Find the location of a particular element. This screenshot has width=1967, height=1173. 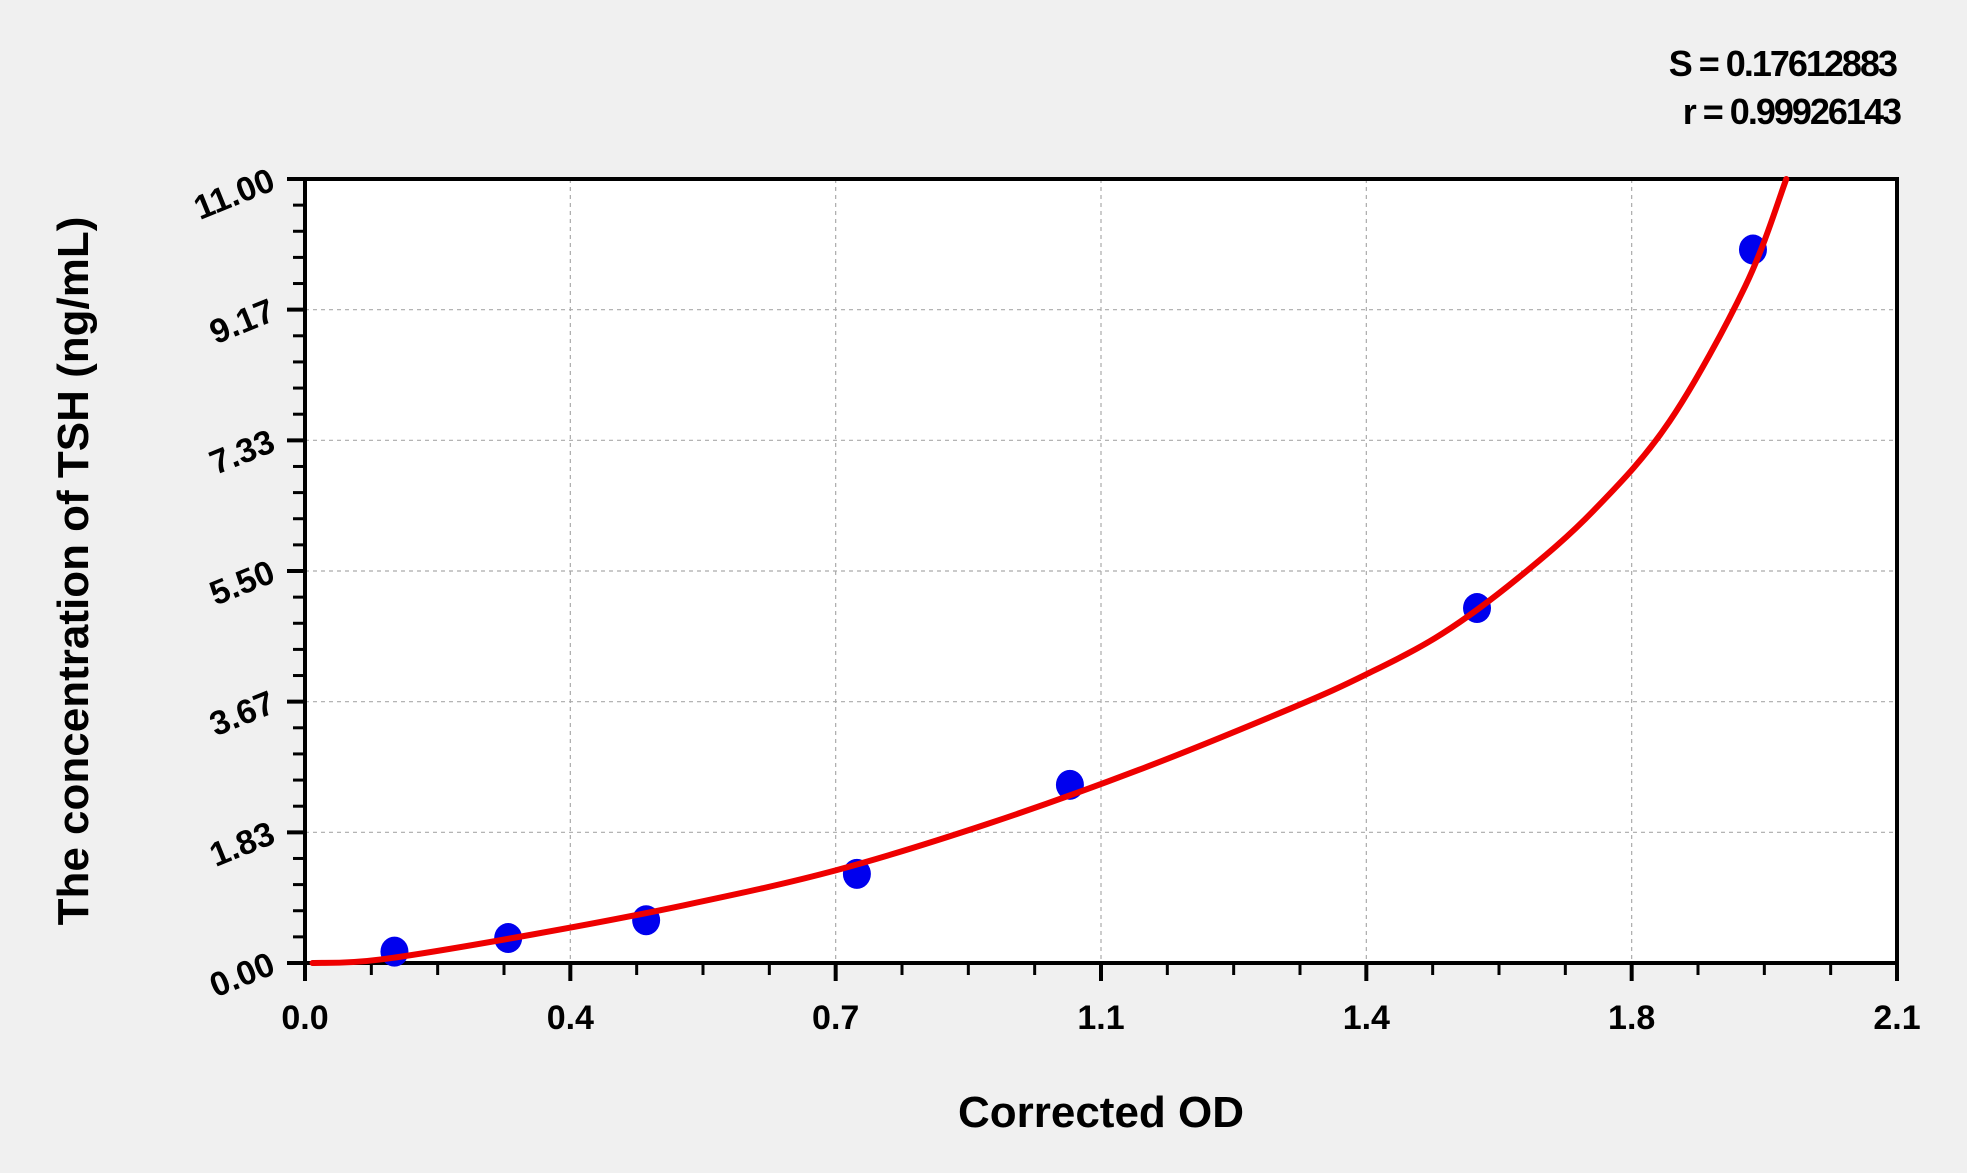

x-tick-label: 0.0 is located at coordinates (304, 1018).